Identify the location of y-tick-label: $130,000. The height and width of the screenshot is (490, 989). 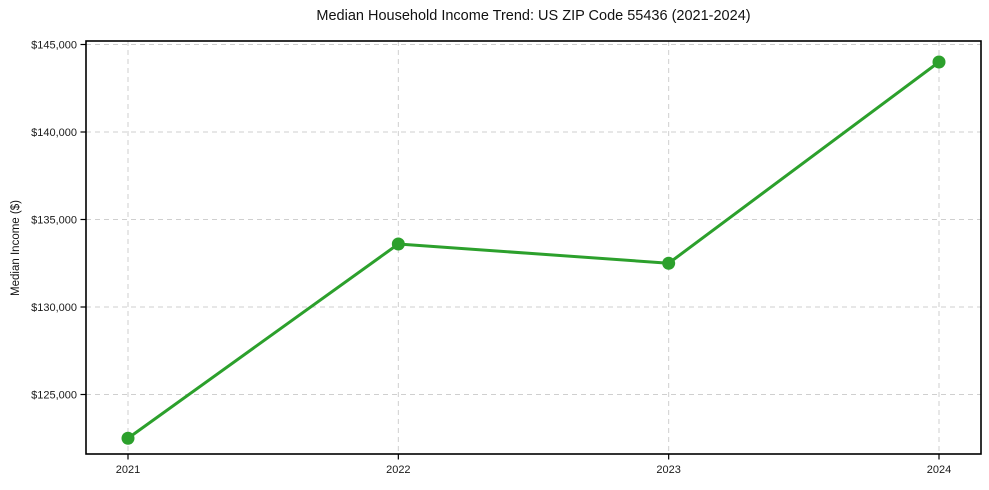
(54, 308).